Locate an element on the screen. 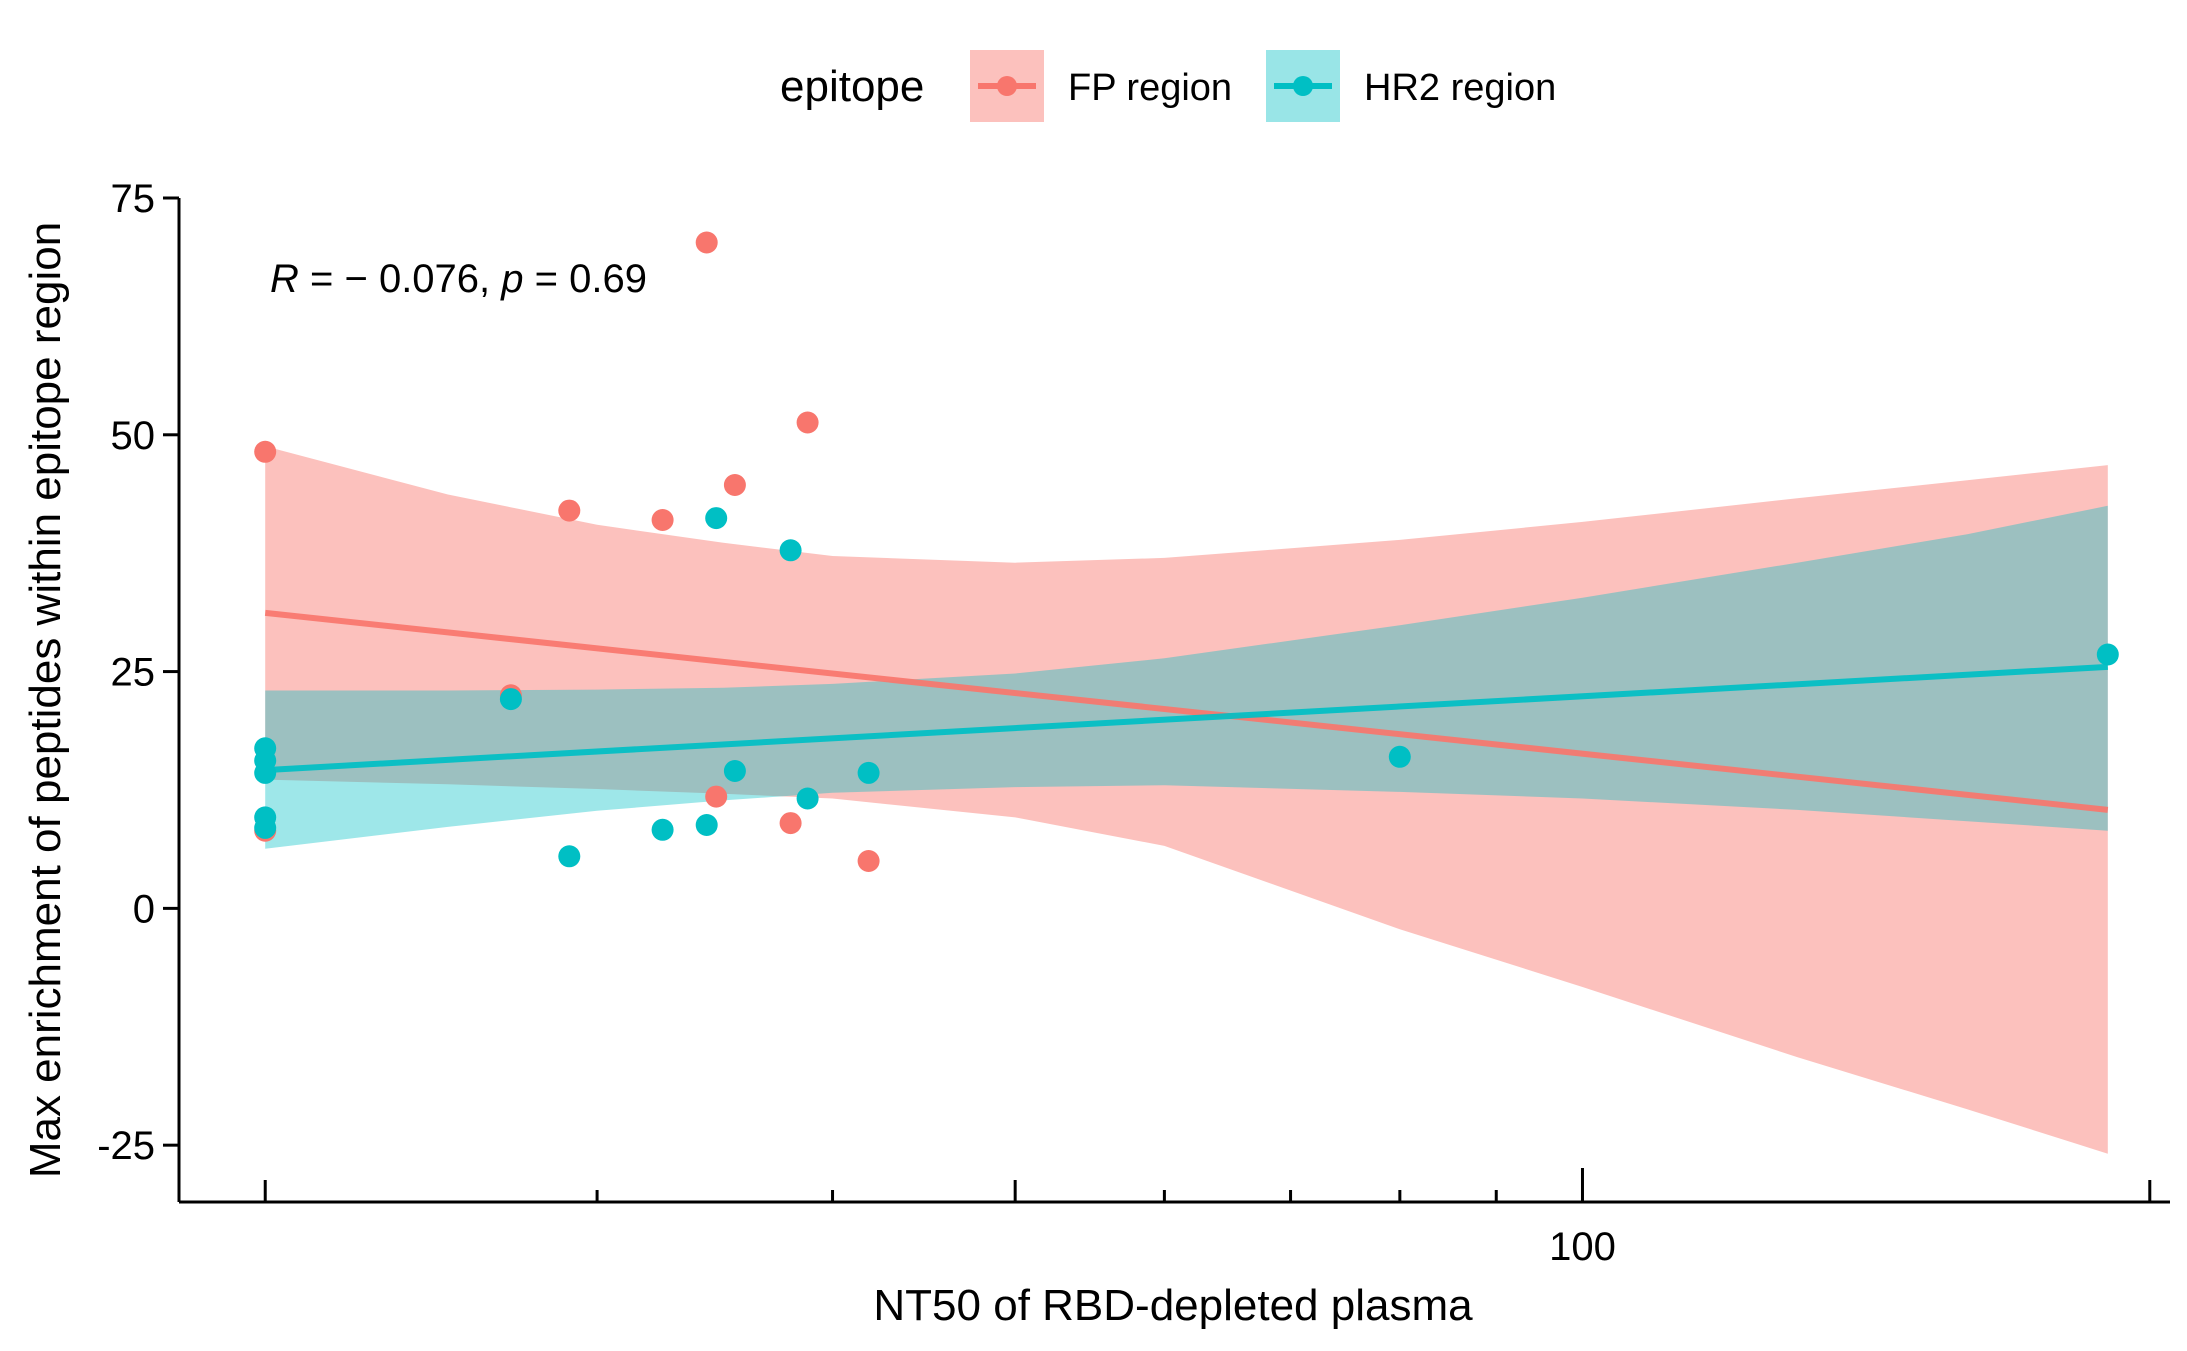 This screenshot has width=2187, height=1351. legend-key-hr2-region is located at coordinates (1303, 86).